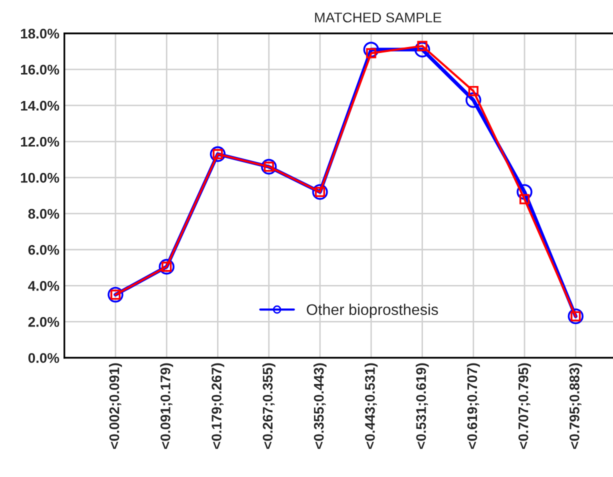 The height and width of the screenshot is (477, 613). I want to click on y-tick-label: 6.0%, so click(44, 249).